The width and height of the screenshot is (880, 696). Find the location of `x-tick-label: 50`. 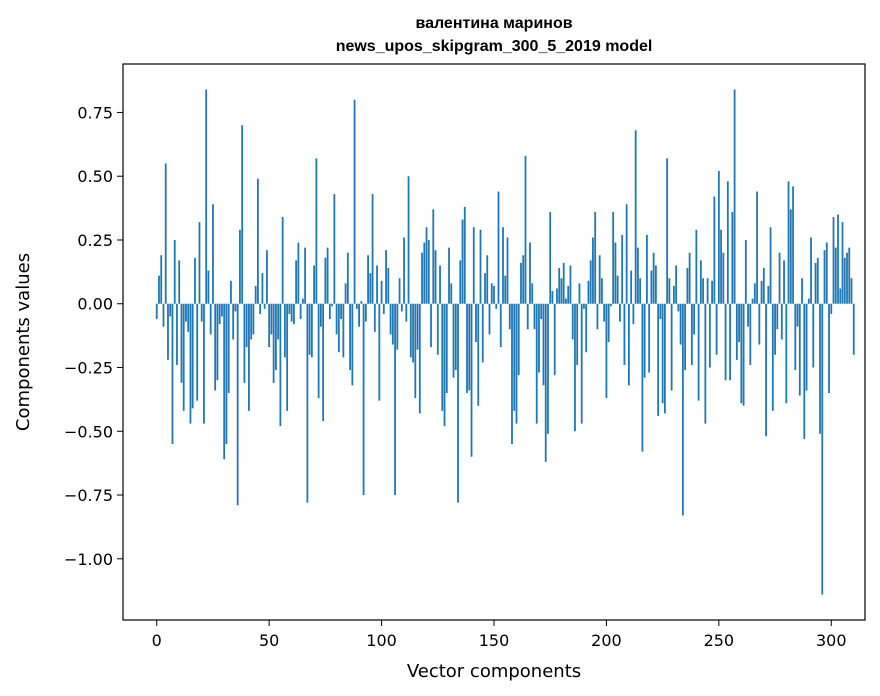

x-tick-label: 50 is located at coordinates (269, 640).